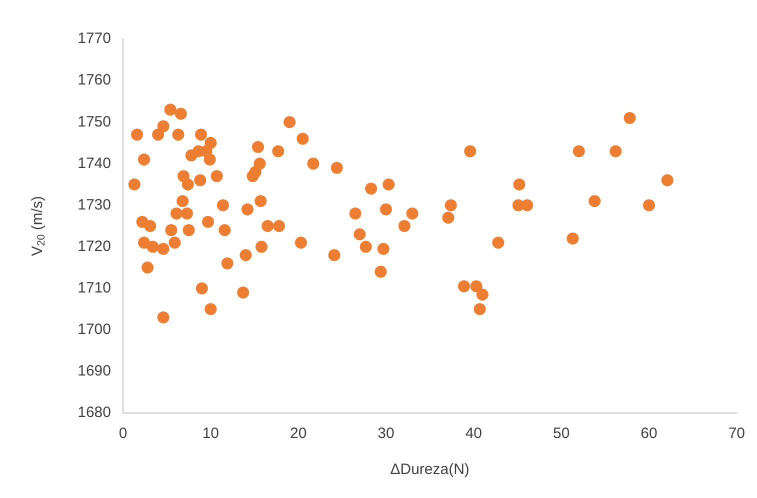 Image resolution: width=757 pixels, height=498 pixels. What do you see at coordinates (94, 413) in the screenshot?
I see `y-tick-label: 1680` at bounding box center [94, 413].